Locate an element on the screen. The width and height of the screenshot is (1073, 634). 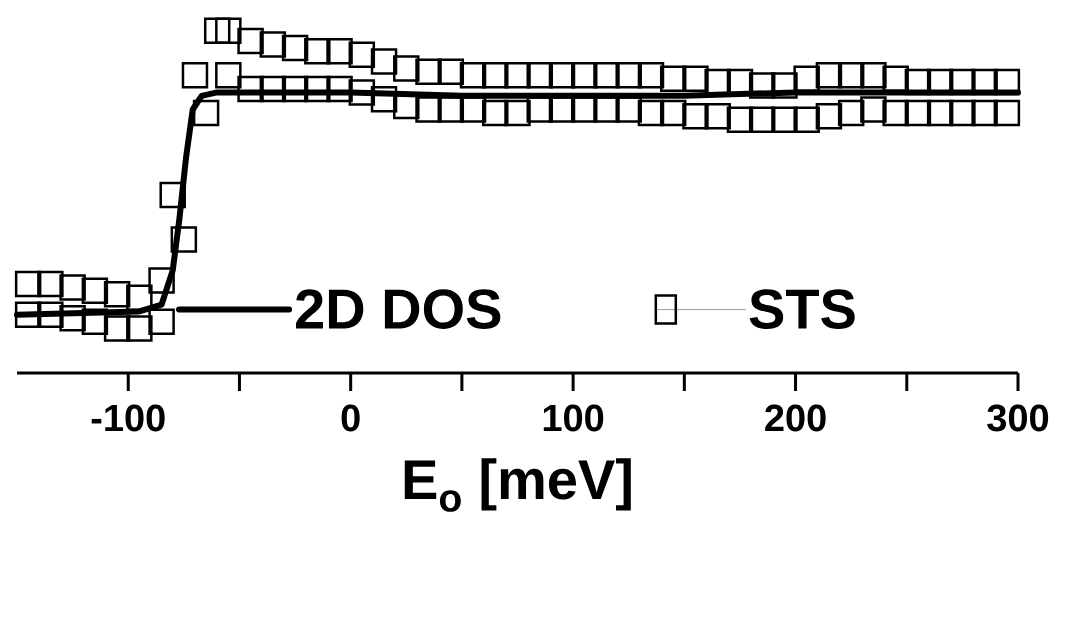
x-axis-title: E$_{o}$ [meV] is located at coordinates (517, 485).